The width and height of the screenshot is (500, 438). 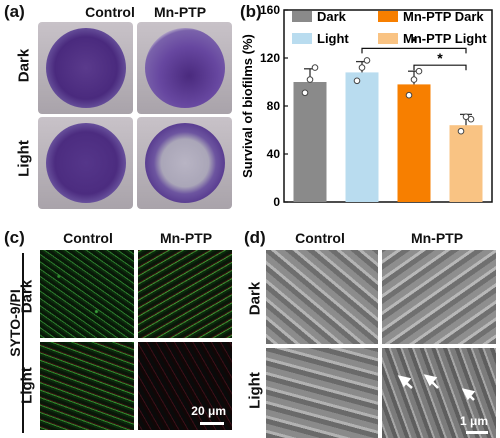 What do you see at coordinates (23, 343) in the screenshot?
I see `panel-c-bracket` at bounding box center [23, 343].